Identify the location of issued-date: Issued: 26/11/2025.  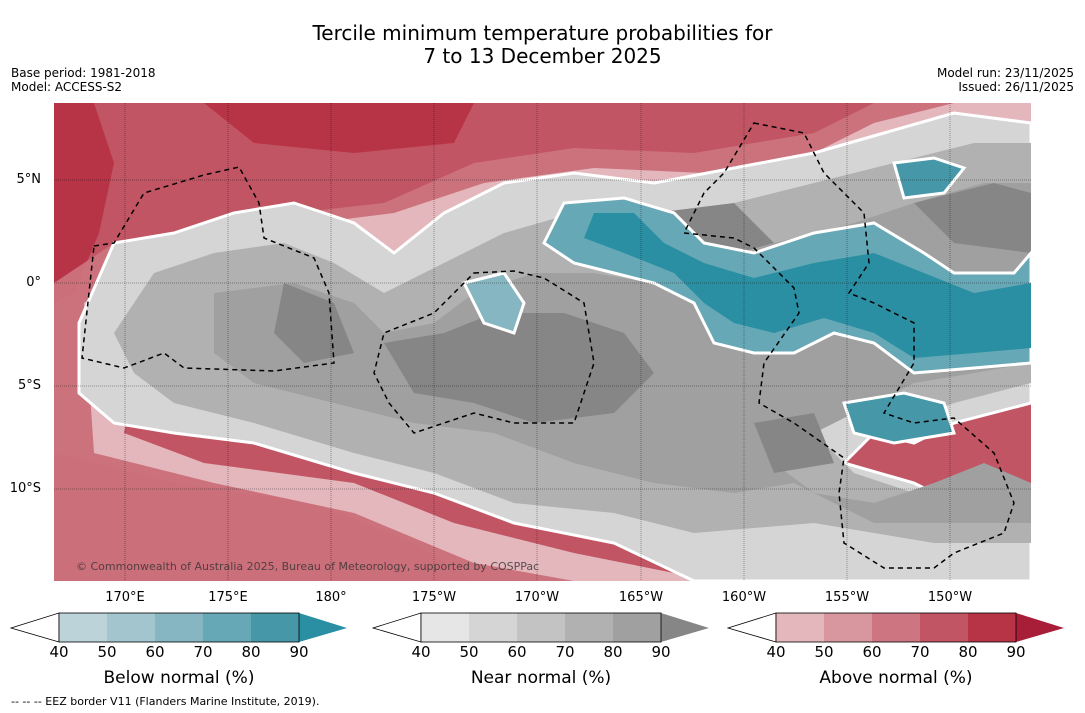
(1016, 87).